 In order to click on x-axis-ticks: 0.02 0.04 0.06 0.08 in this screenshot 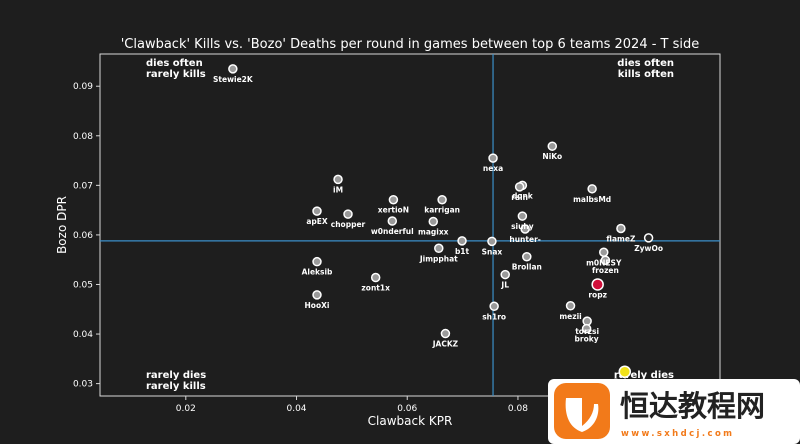, I will do `click(352, 405)`.